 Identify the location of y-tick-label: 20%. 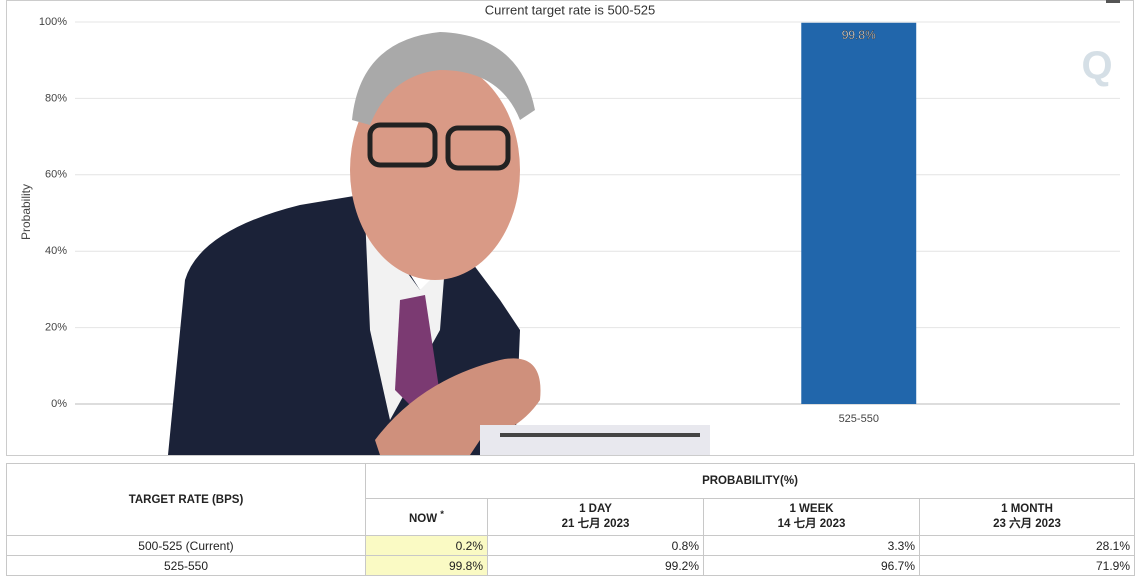
(56, 328).